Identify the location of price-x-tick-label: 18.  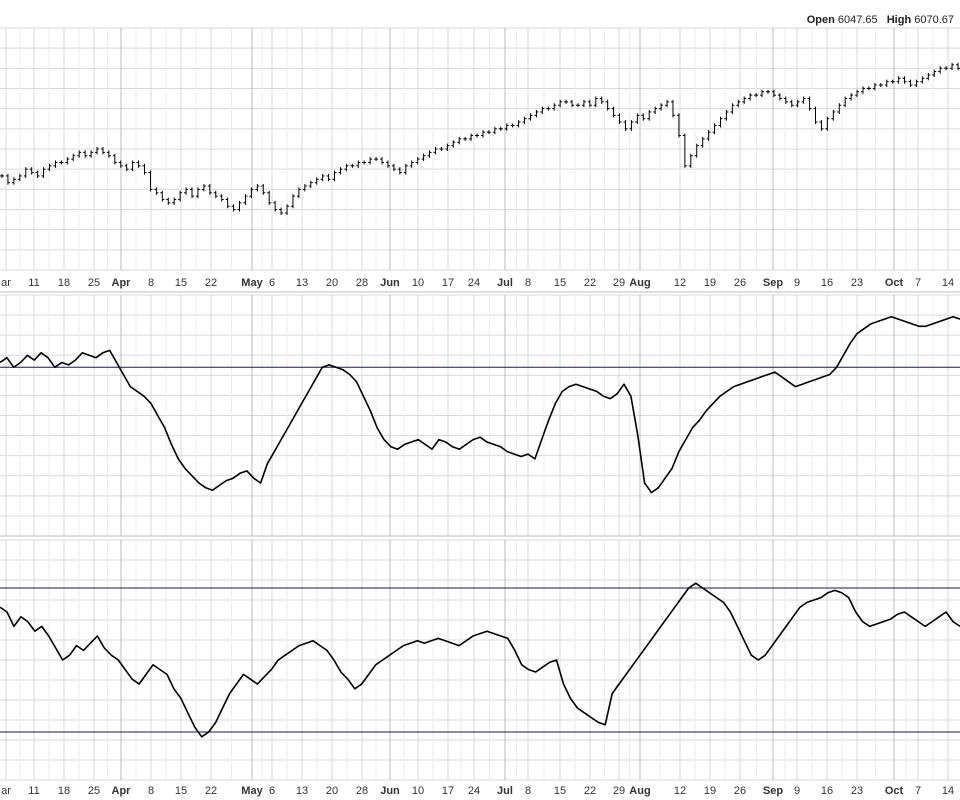
(64, 283).